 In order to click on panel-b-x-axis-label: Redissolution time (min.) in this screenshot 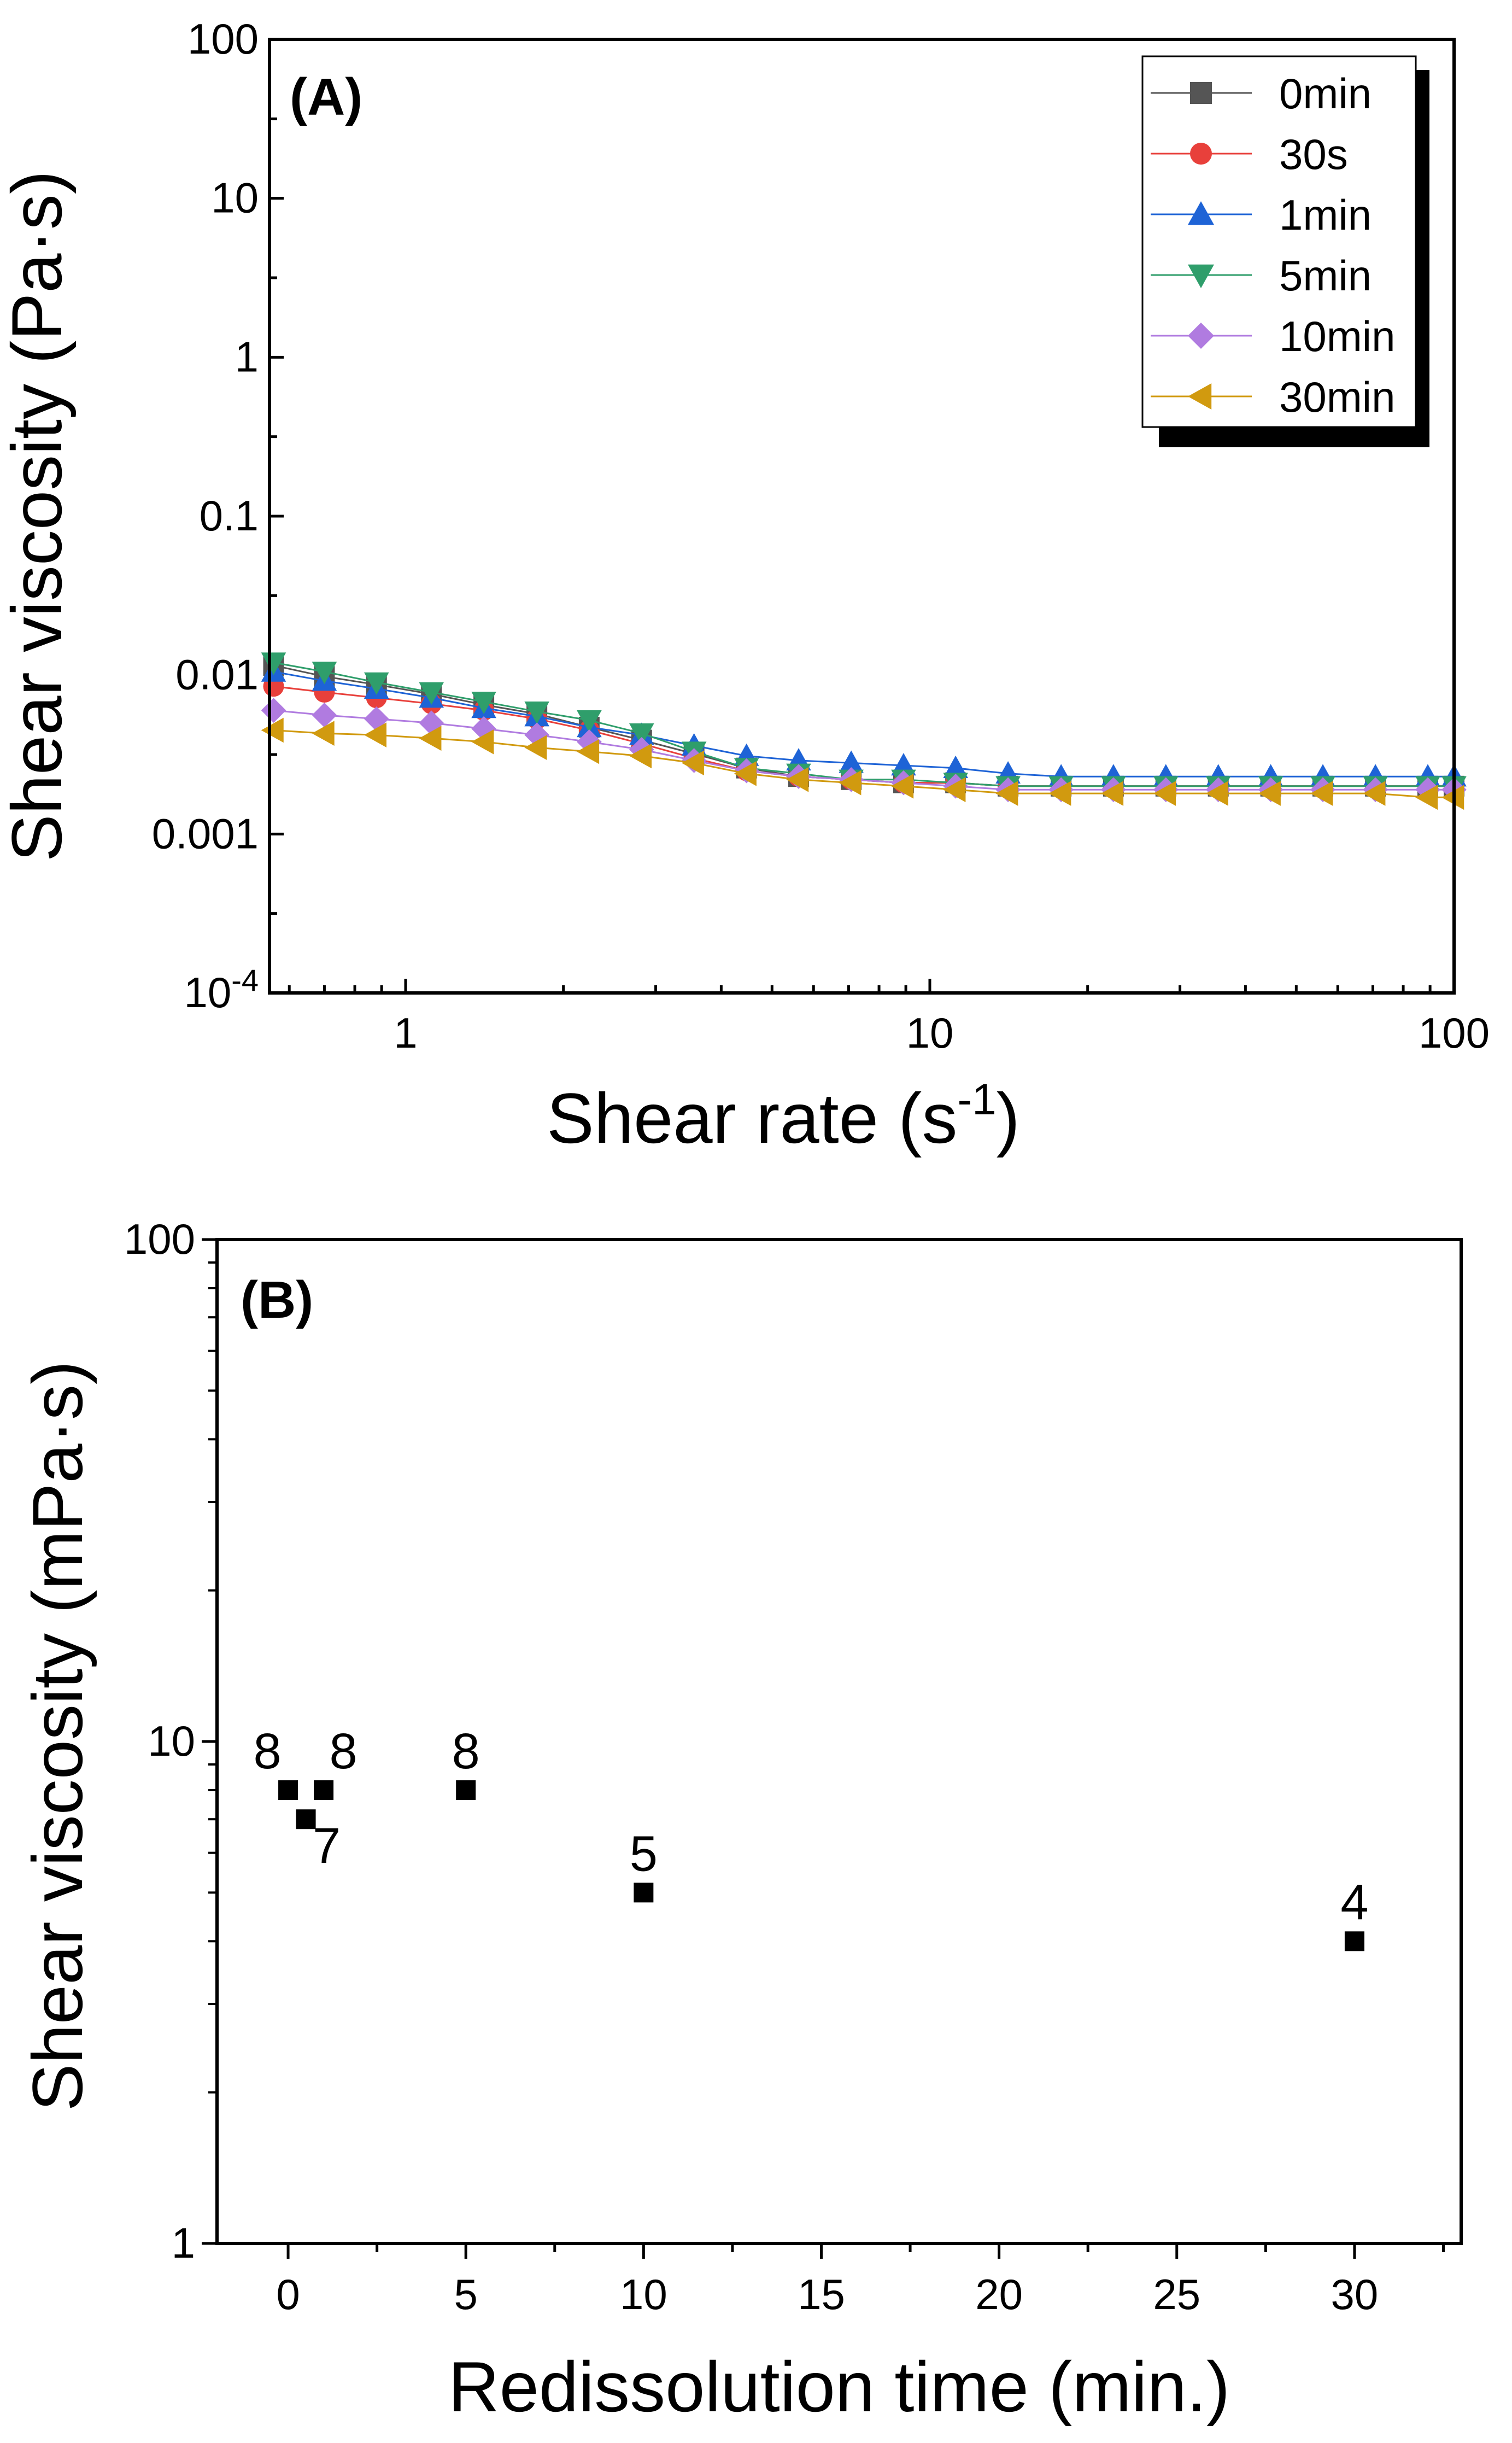, I will do `click(839, 2387)`.